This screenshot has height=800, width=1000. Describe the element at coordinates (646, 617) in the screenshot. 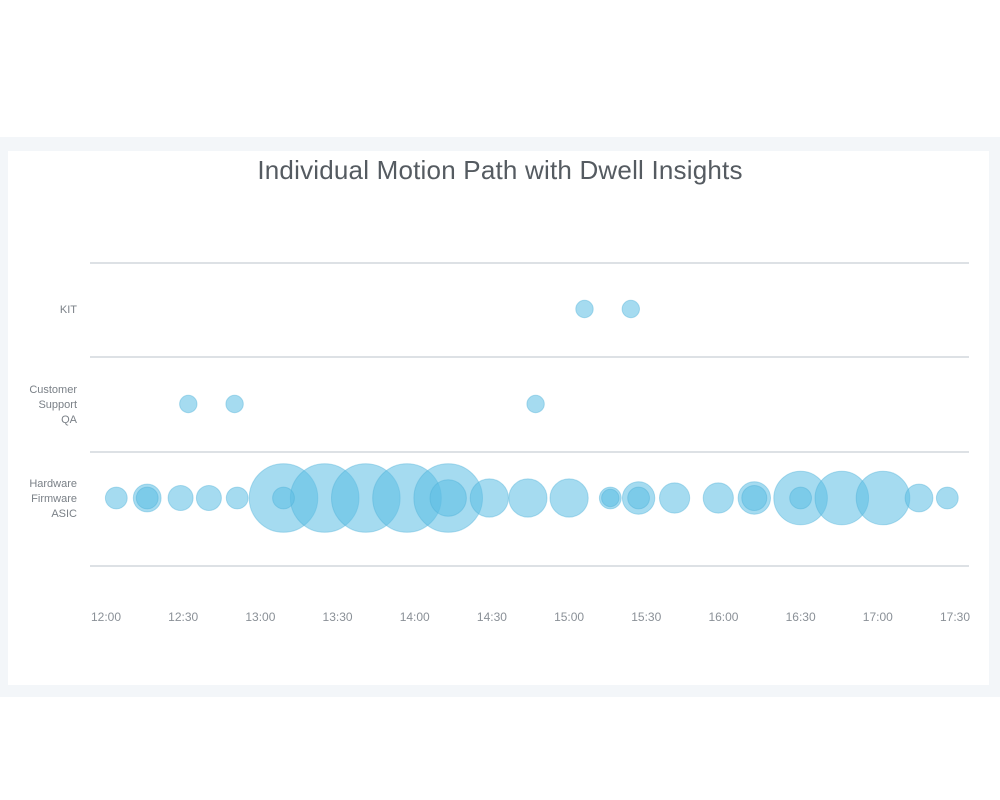

I see `x-tick-label: 15:30` at that location.